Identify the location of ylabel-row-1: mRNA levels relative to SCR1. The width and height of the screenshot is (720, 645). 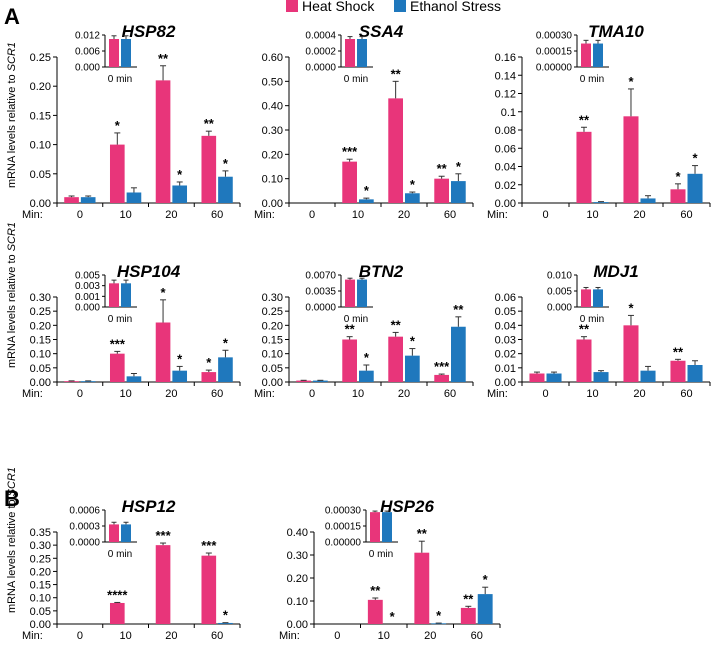
(12, 115).